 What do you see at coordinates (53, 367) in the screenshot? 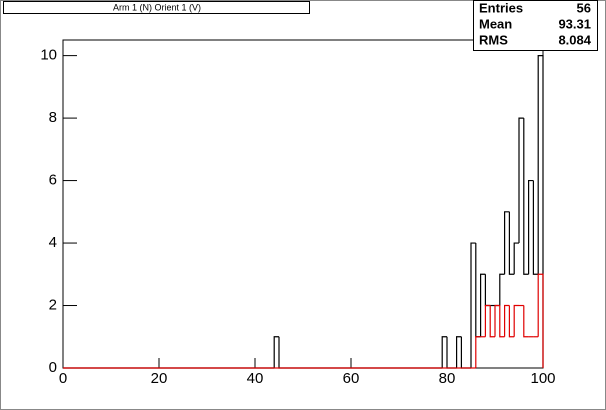
I see `y-tick-label: 0` at bounding box center [53, 367].